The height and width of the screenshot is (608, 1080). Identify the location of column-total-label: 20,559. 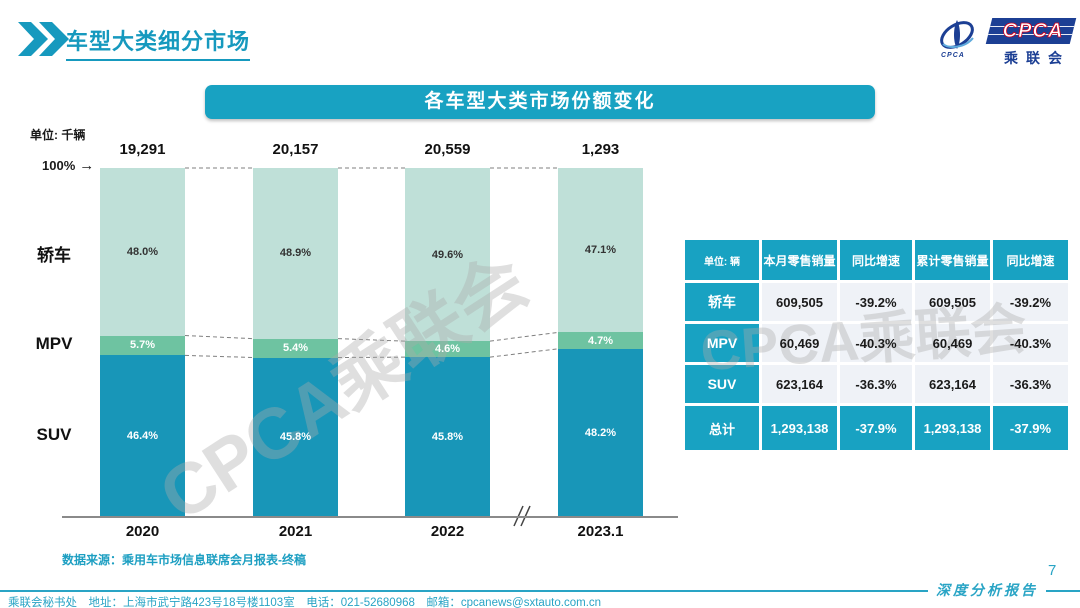
(447, 149).